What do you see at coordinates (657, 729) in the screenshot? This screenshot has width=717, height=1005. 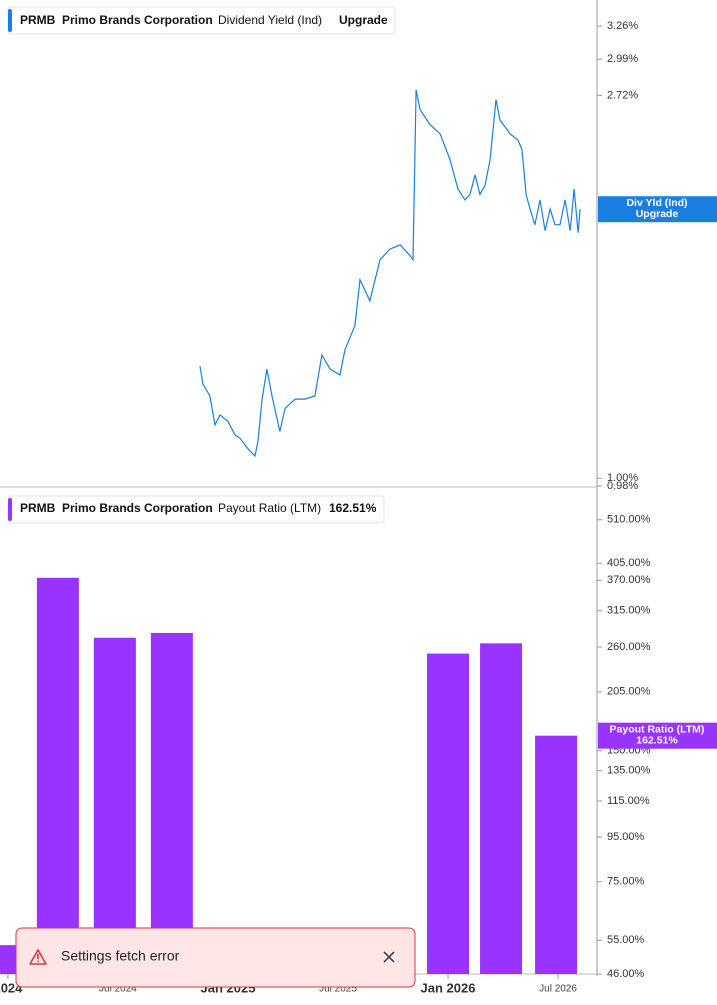 I see `badge-label: Payout Ratio (LTM)` at bounding box center [657, 729].